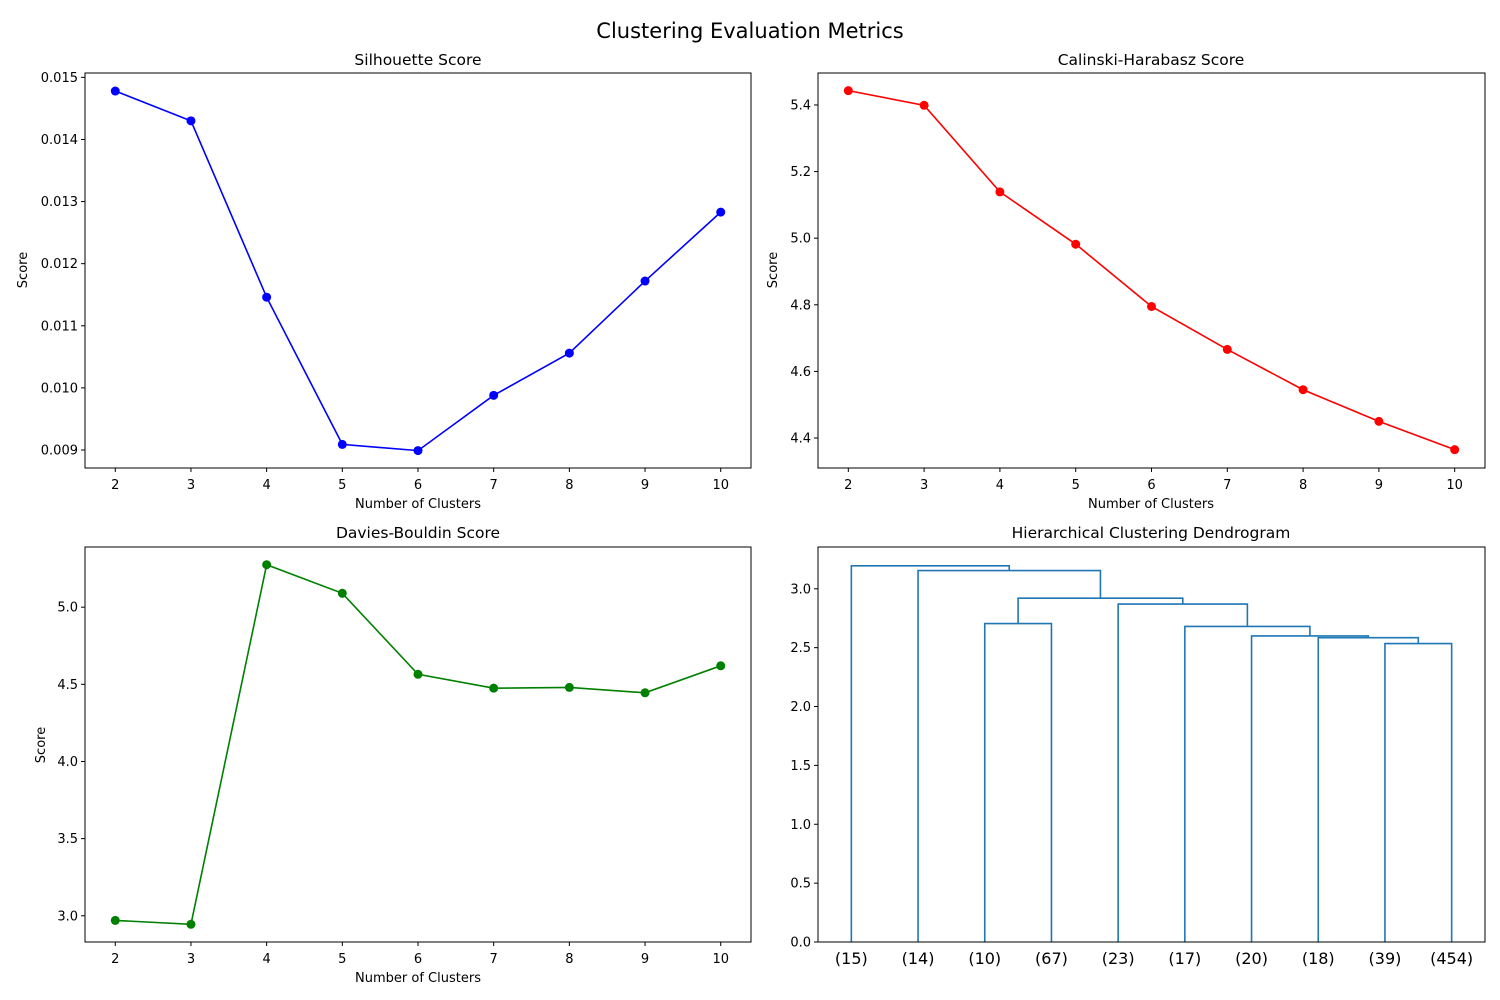 The height and width of the screenshot is (1000, 1500). I want to click on silhouette-xtick-label: 9, so click(645, 485).